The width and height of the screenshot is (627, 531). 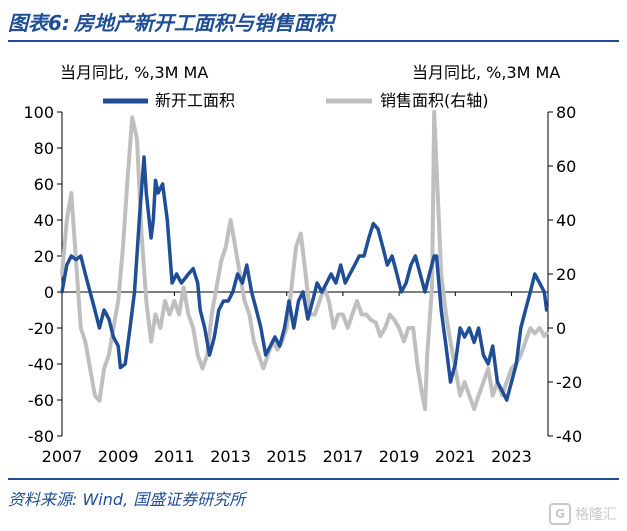 I want to click on x-tick-label: 2007, so click(x=62, y=456).